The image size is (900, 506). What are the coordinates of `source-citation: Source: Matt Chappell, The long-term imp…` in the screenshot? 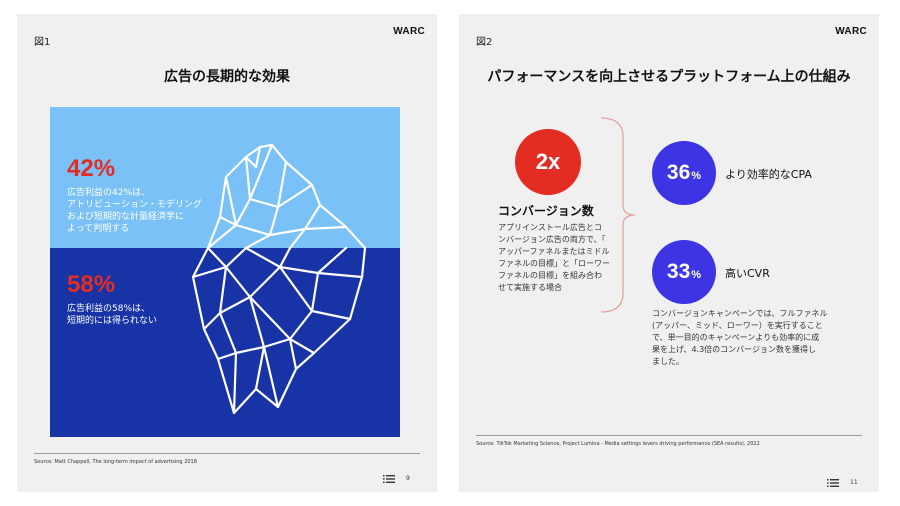 It's located at (115, 462).